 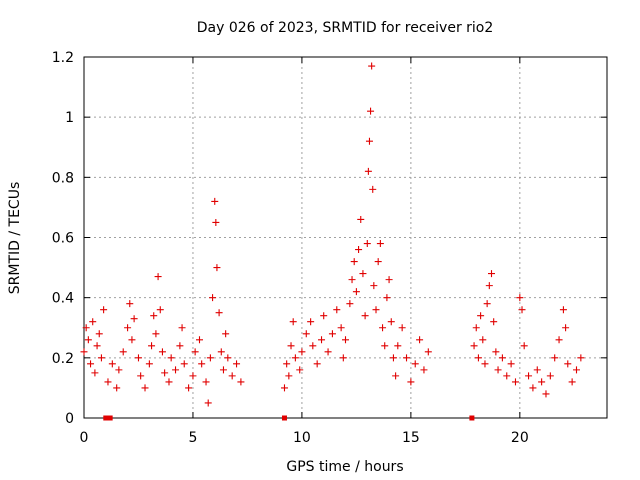 What do you see at coordinates (106, 418) in the screenshot?
I see `zero-marker` at bounding box center [106, 418].